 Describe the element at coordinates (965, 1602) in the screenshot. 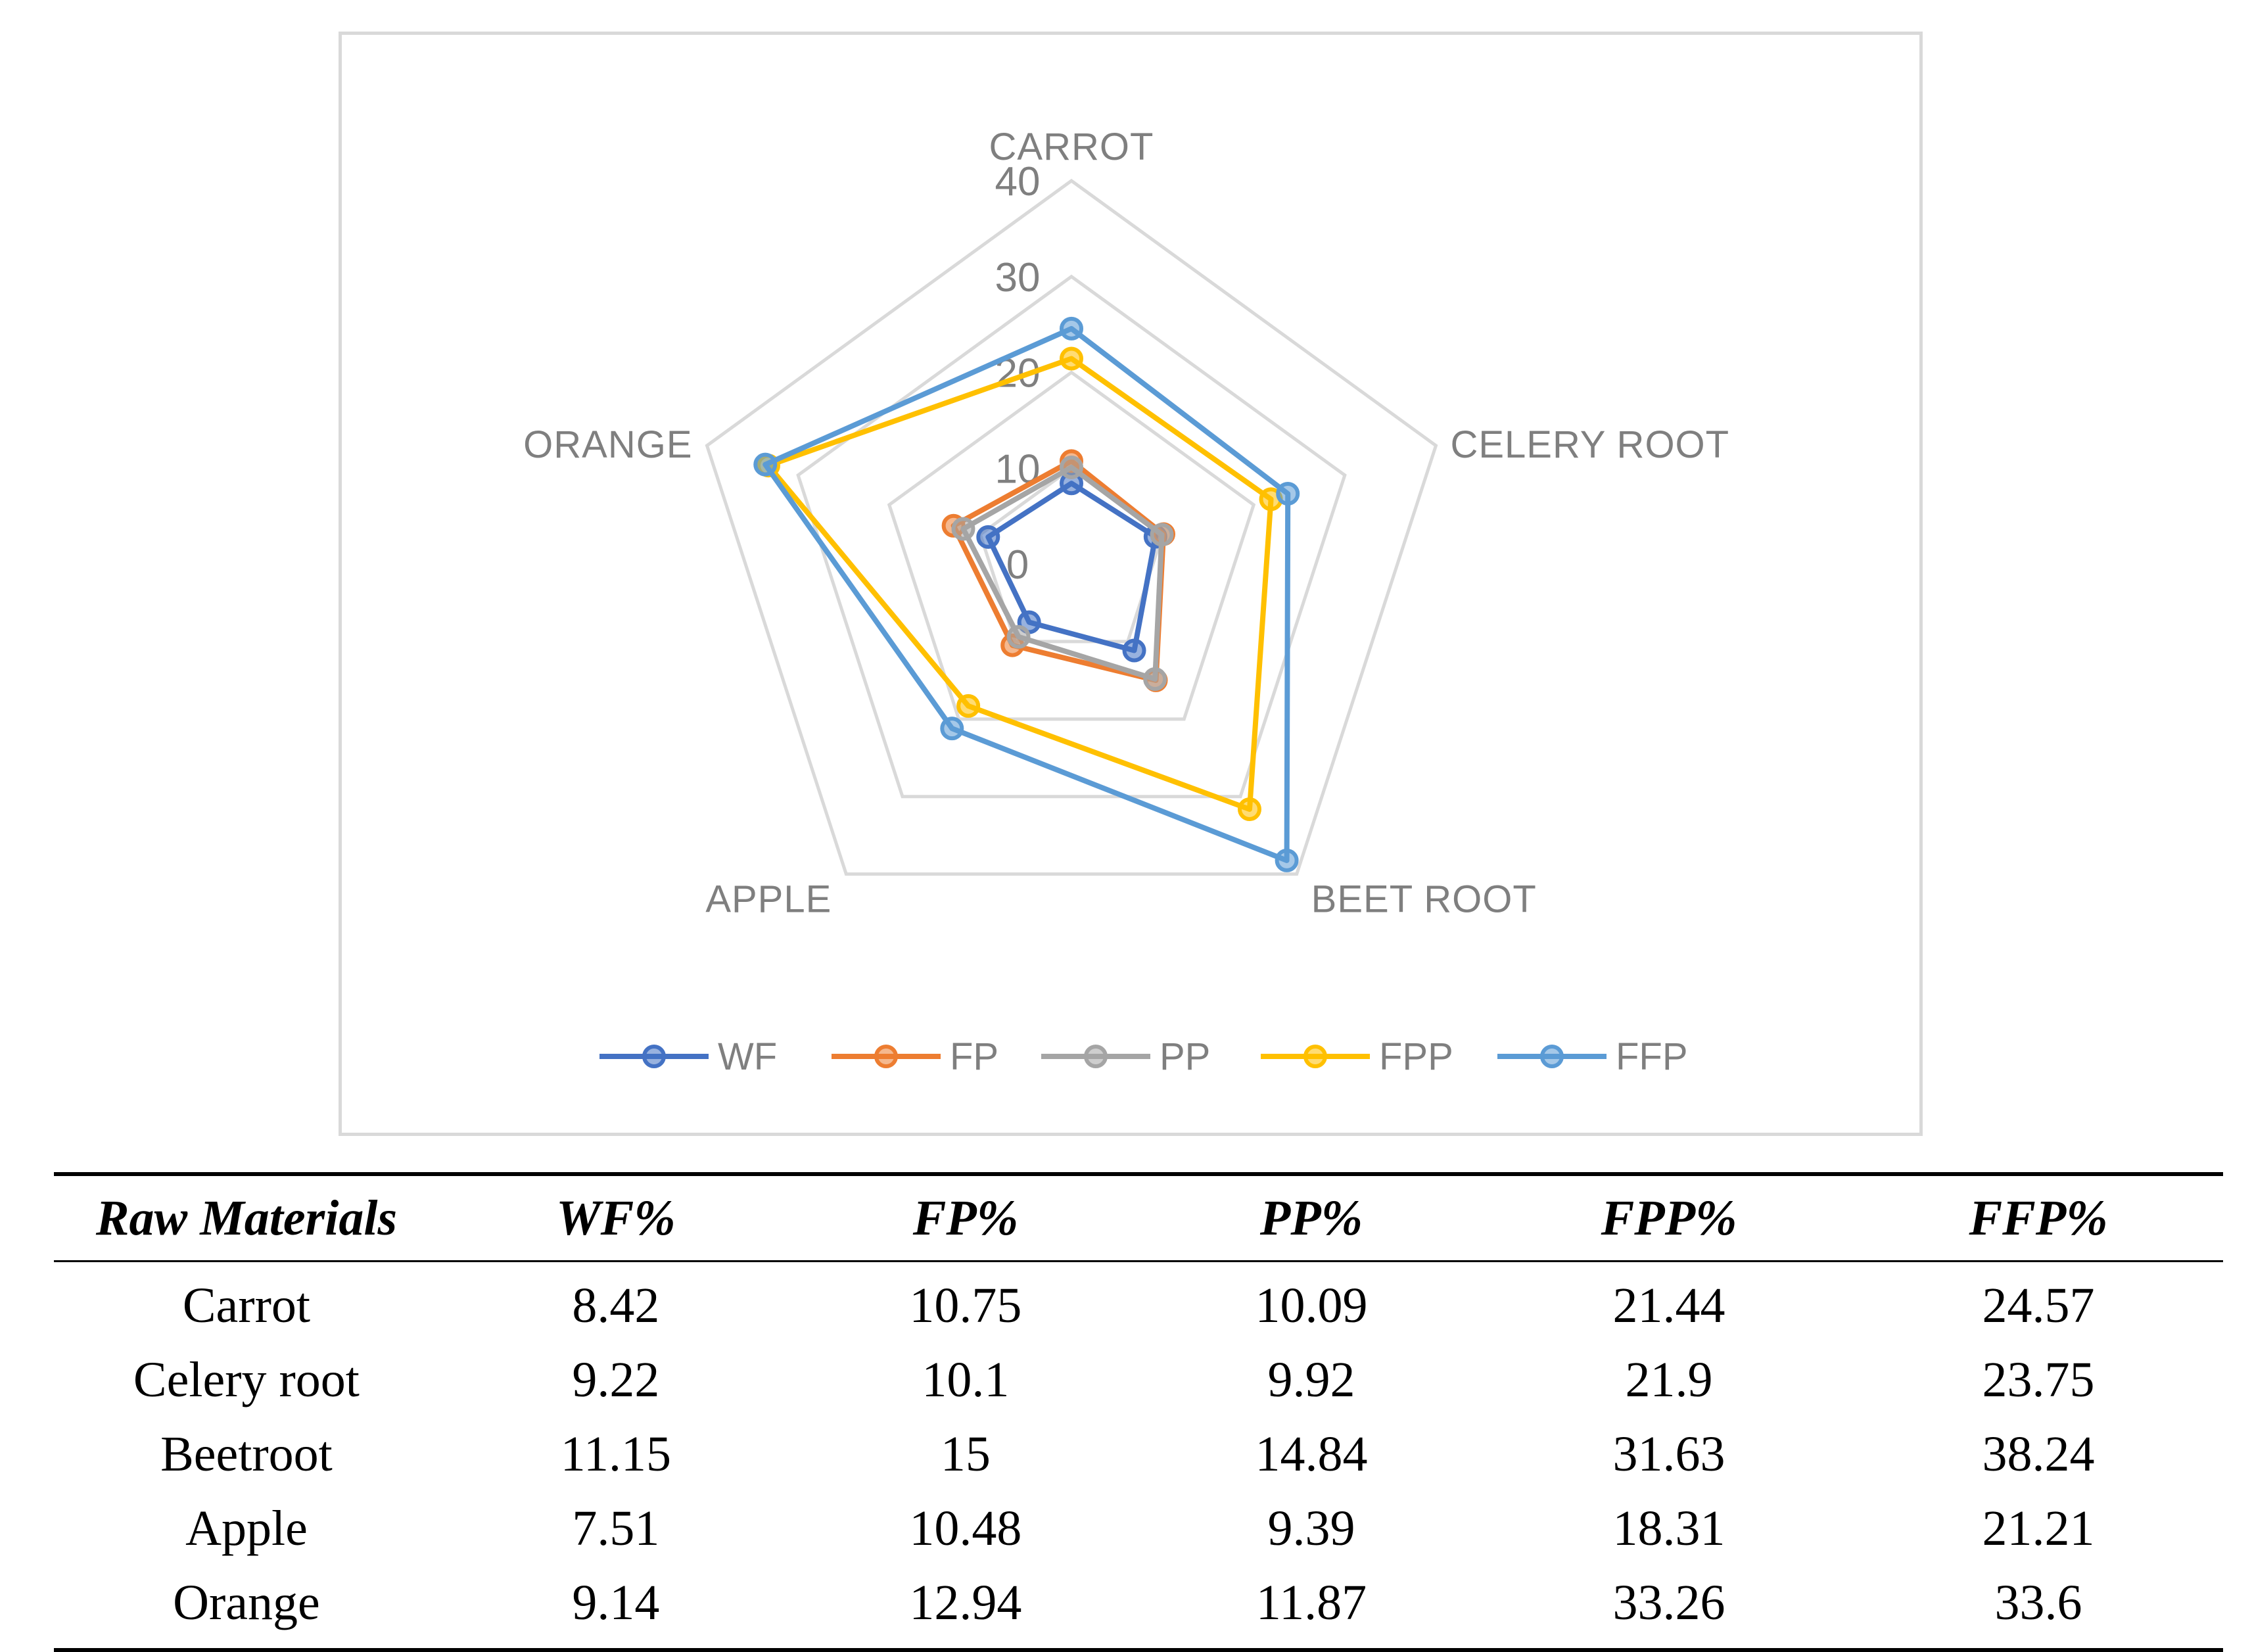

I see `table-cell: 12.94` at that location.